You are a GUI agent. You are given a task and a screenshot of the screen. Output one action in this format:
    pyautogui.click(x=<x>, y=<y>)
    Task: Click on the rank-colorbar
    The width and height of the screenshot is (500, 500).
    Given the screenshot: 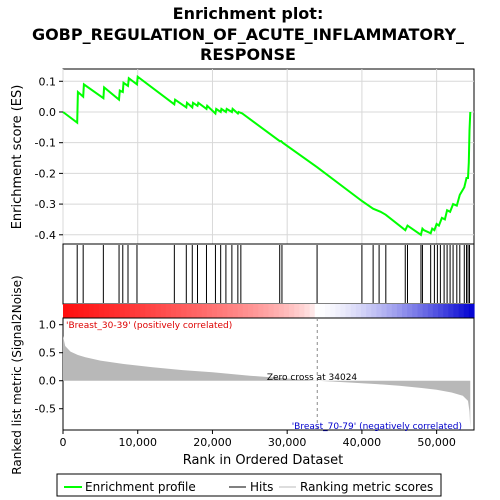 What is the action you would take?
    pyautogui.click(x=269, y=311)
    